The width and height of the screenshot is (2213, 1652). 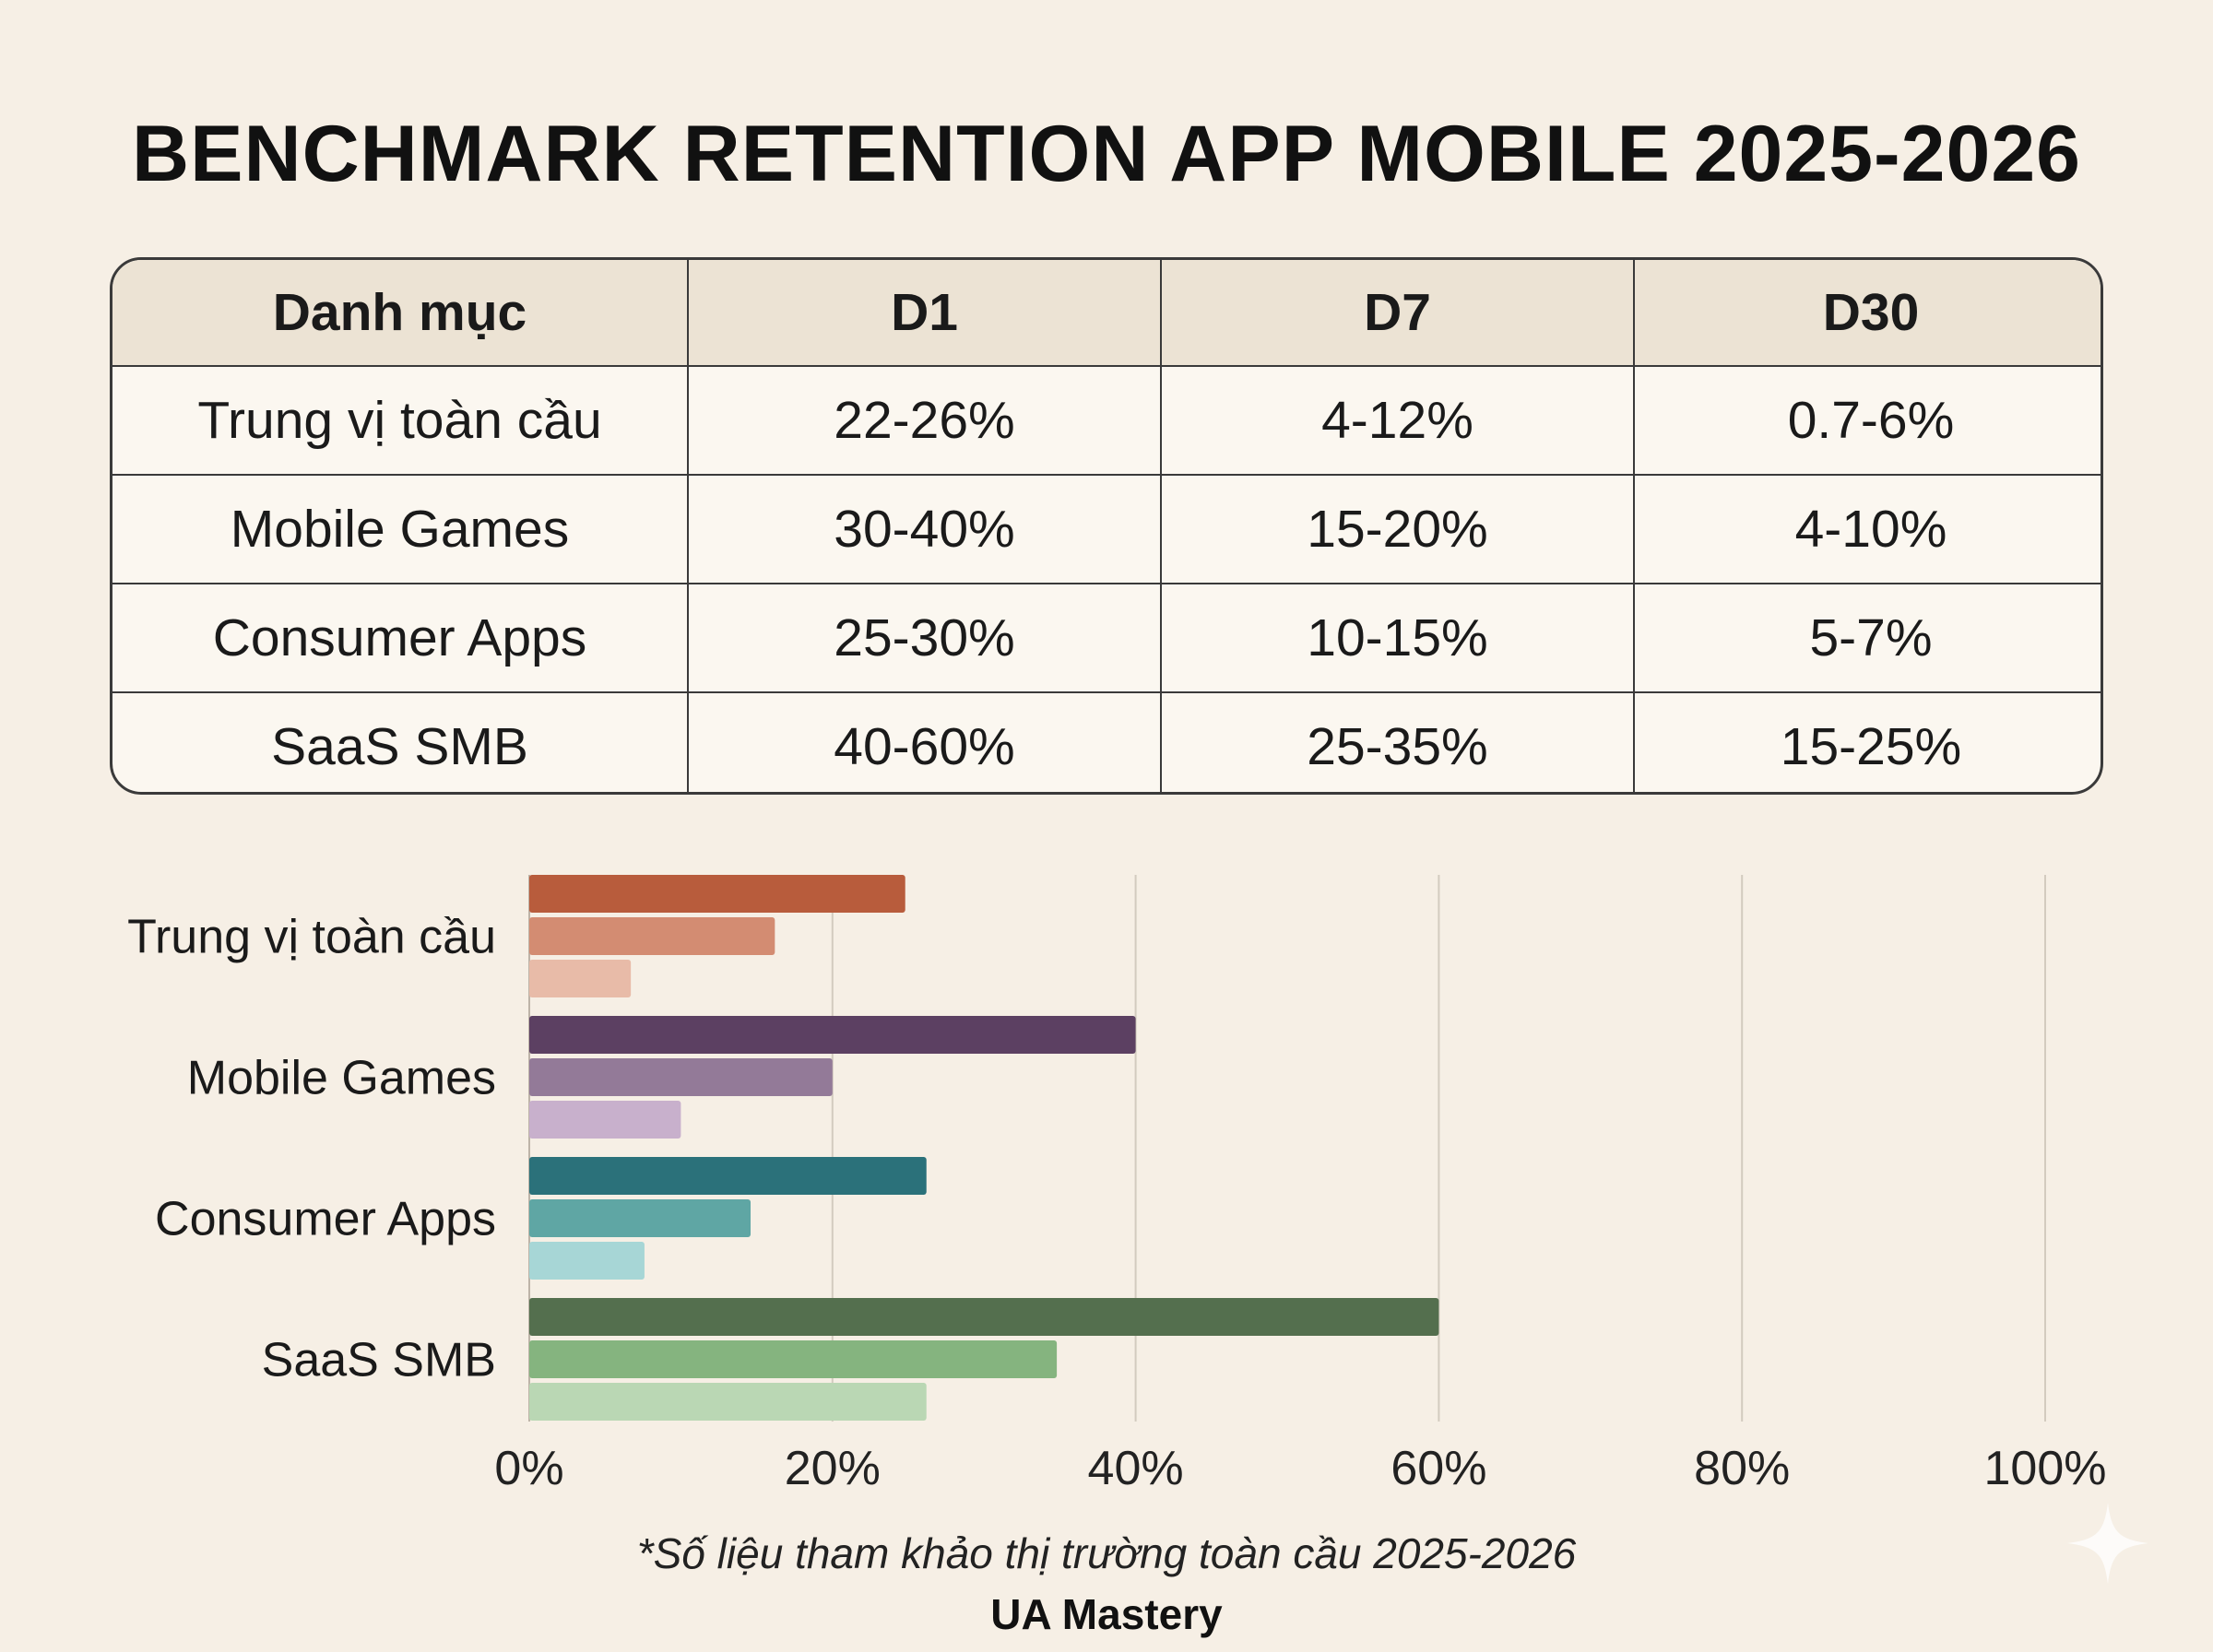 I want to click on table-cell: 30-40%, so click(x=924, y=529).